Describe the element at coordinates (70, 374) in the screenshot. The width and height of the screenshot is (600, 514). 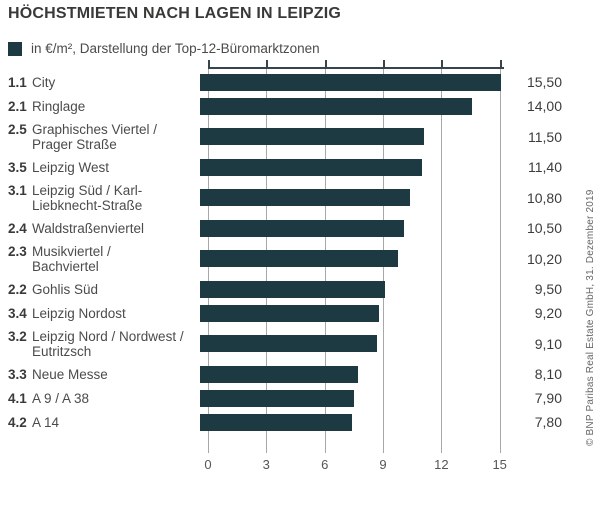
I see `zone-name: Neue Messe` at that location.